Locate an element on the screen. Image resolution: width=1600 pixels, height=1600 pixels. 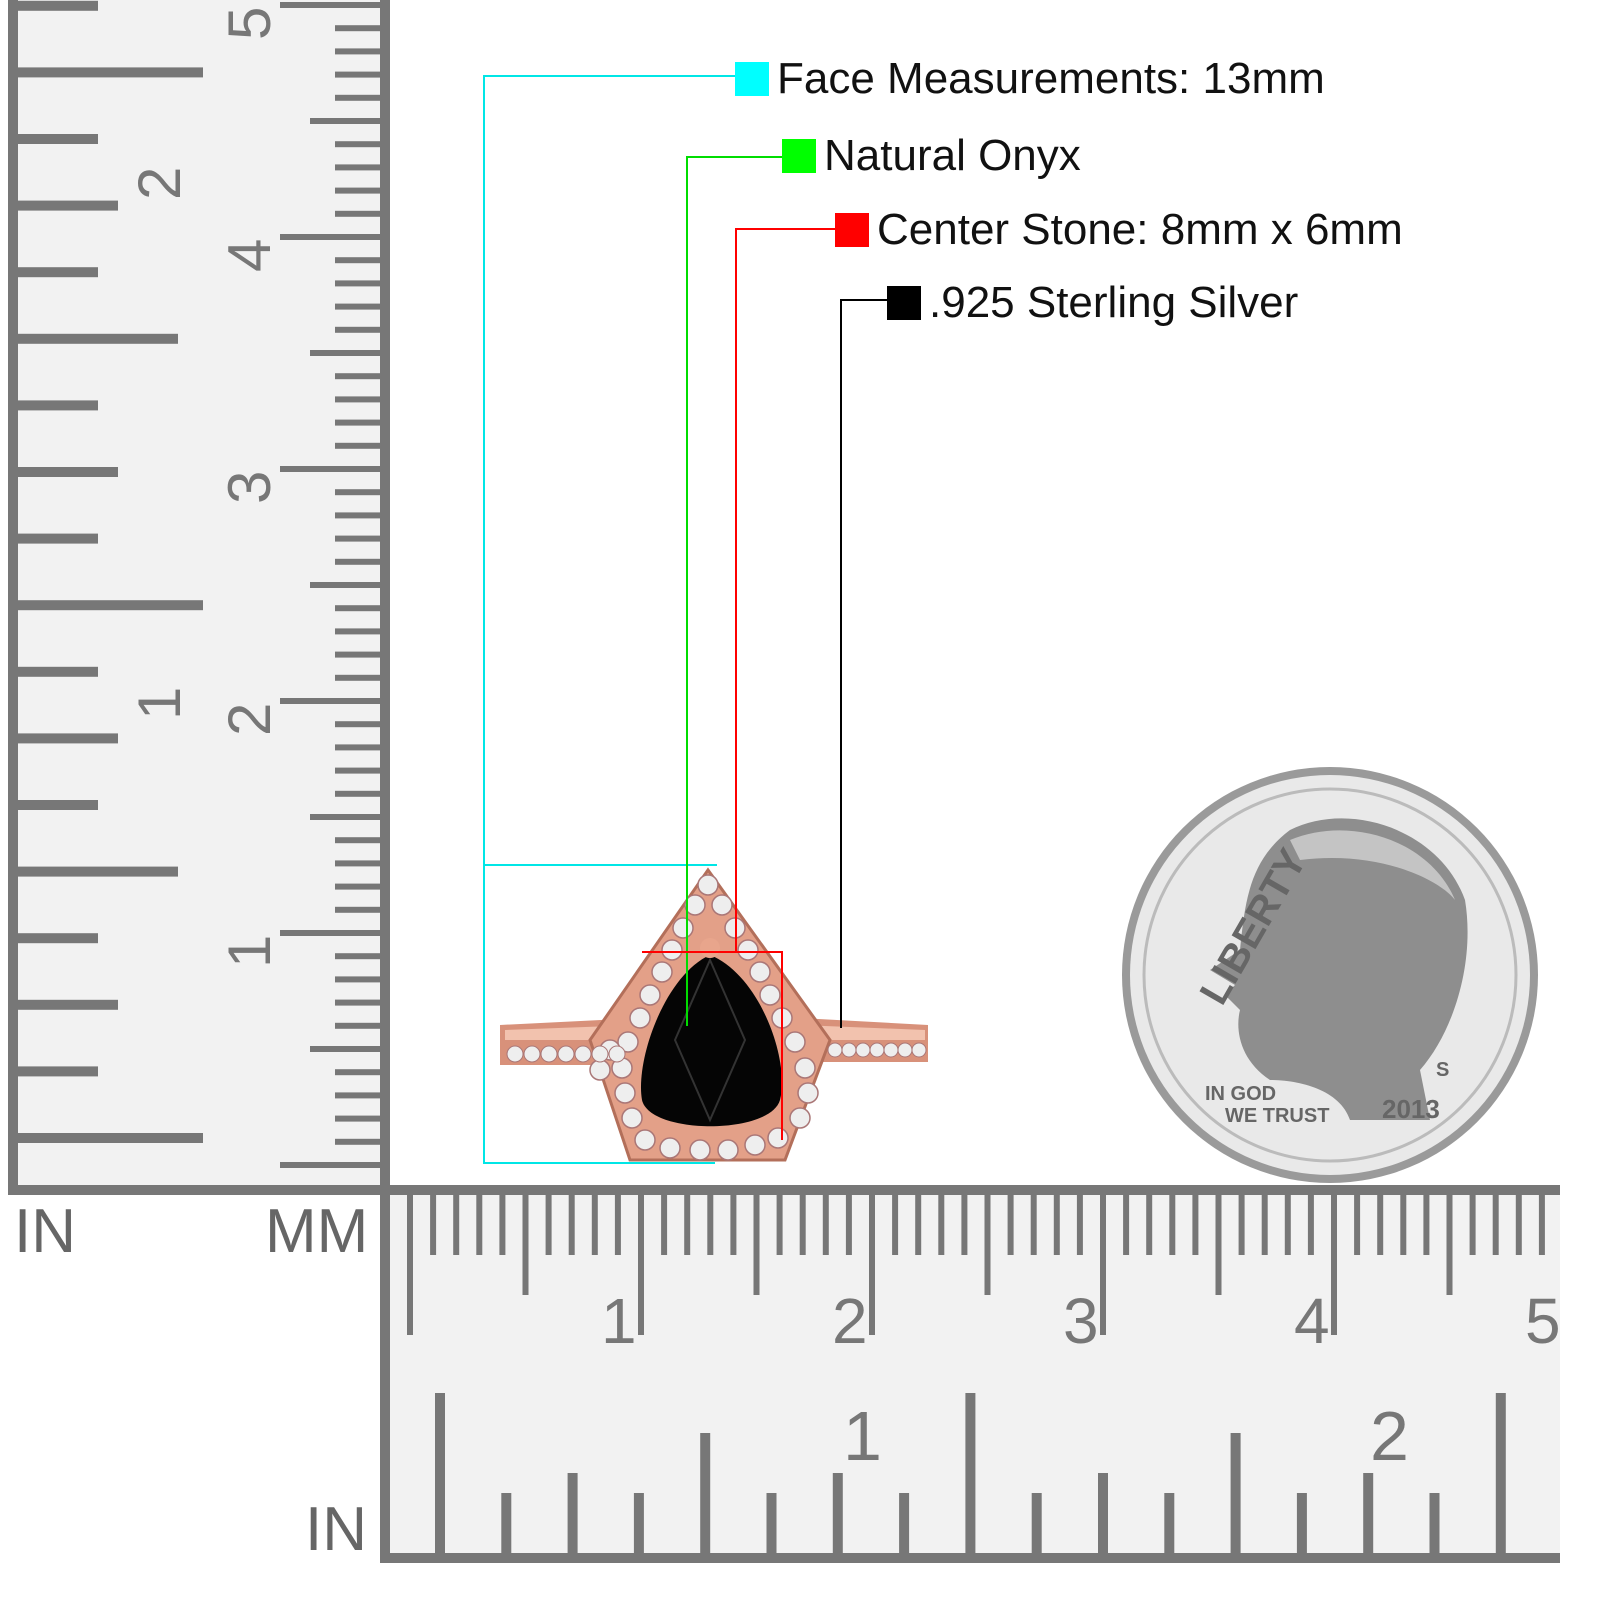
legend-face-measurements: Face Measurements: 13mm is located at coordinates (1030, 79).